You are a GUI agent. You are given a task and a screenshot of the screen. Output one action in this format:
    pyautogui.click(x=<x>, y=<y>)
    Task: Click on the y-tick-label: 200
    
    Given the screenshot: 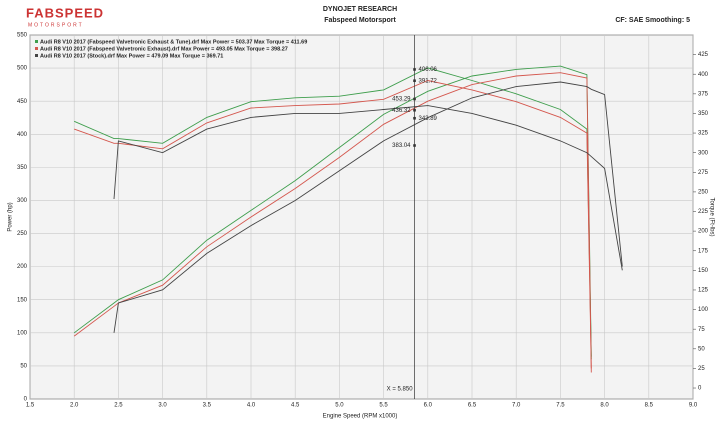 What is the action you would take?
    pyautogui.click(x=22, y=267)
    